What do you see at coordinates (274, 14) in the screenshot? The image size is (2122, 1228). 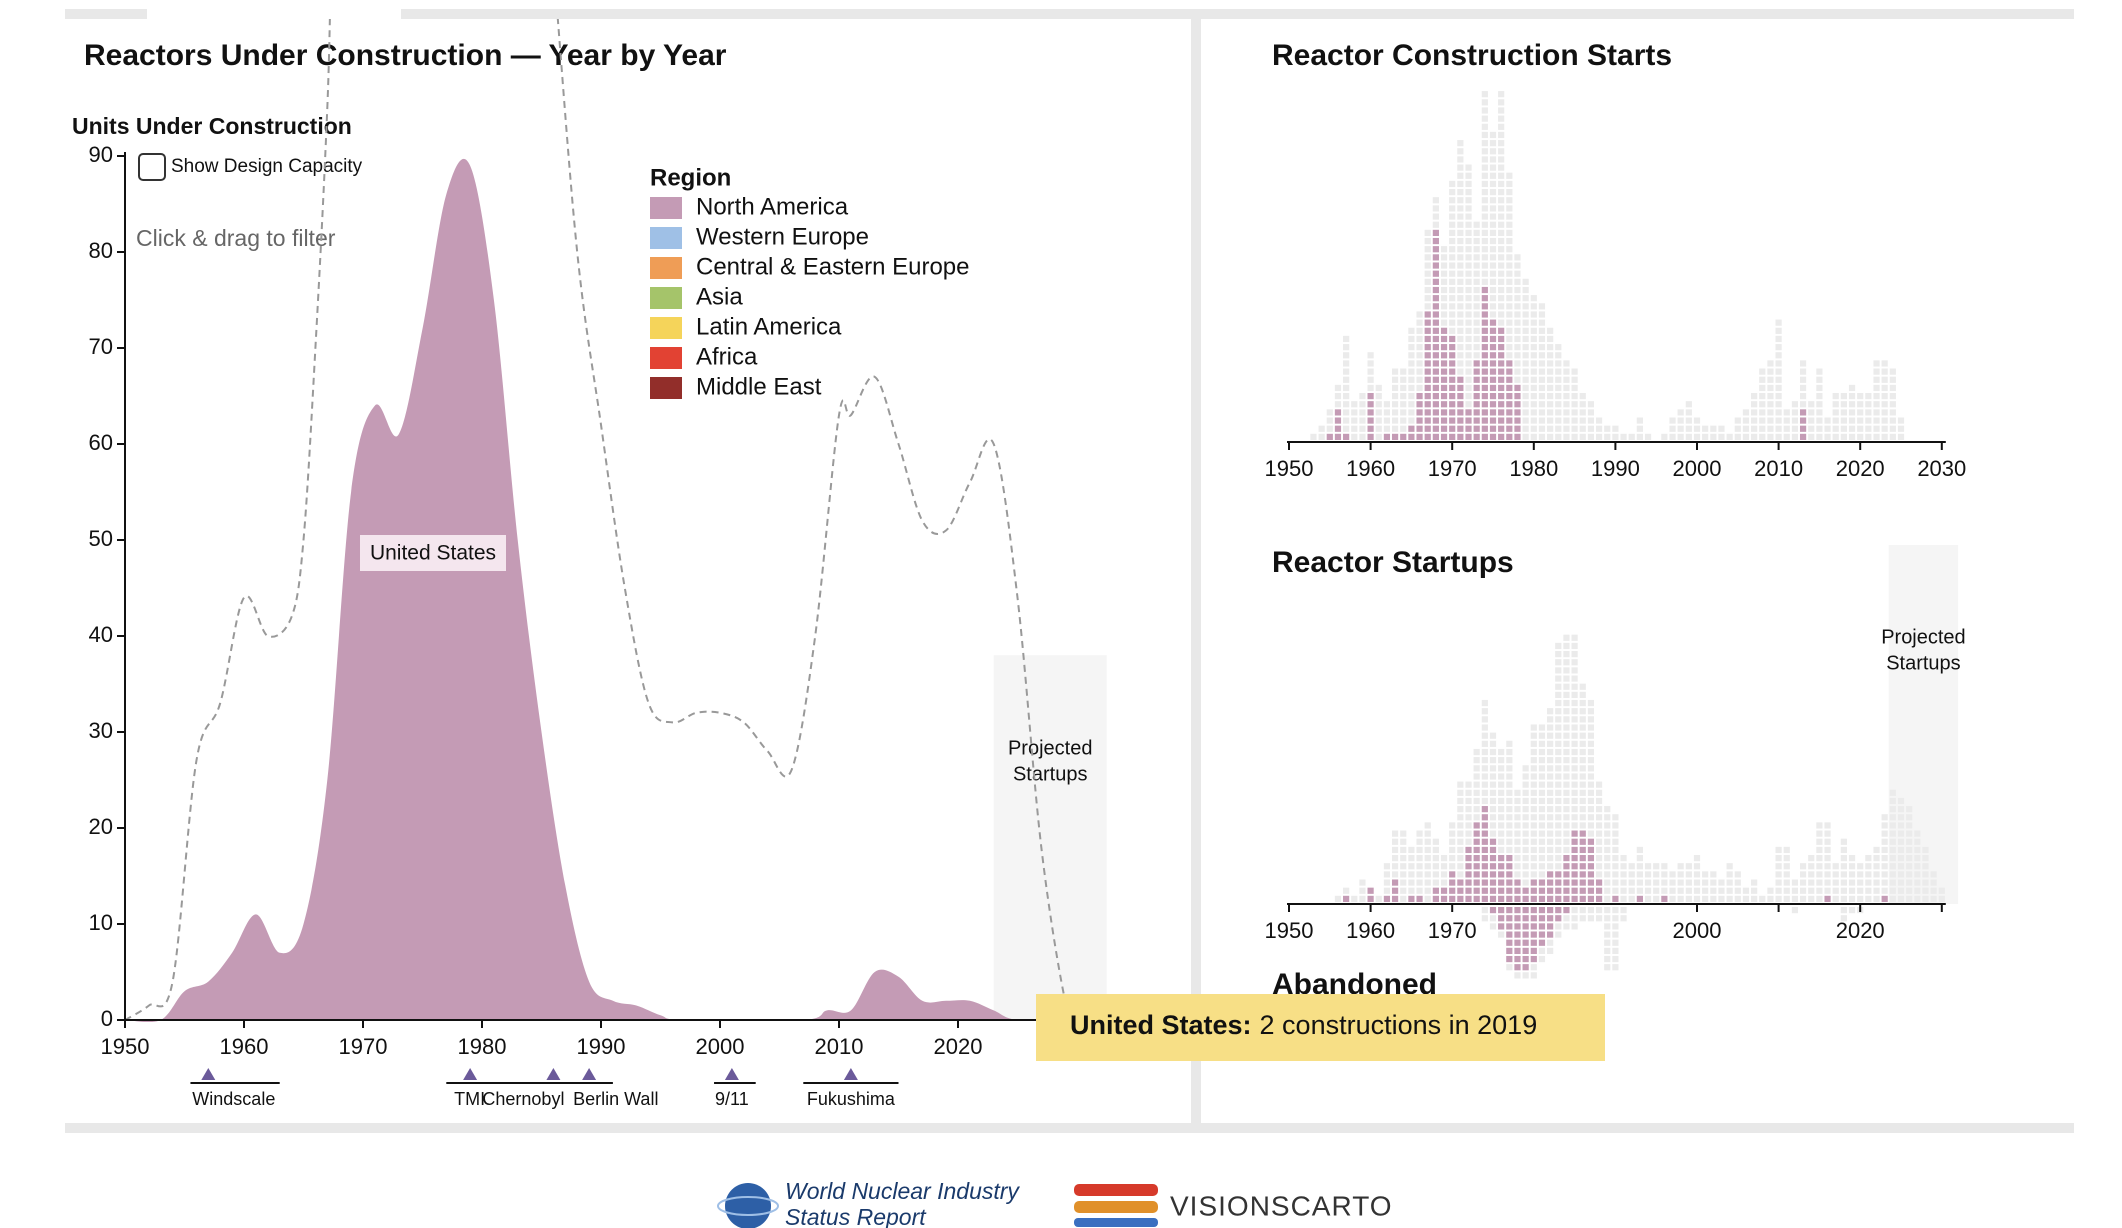 I see `tab` at bounding box center [274, 14].